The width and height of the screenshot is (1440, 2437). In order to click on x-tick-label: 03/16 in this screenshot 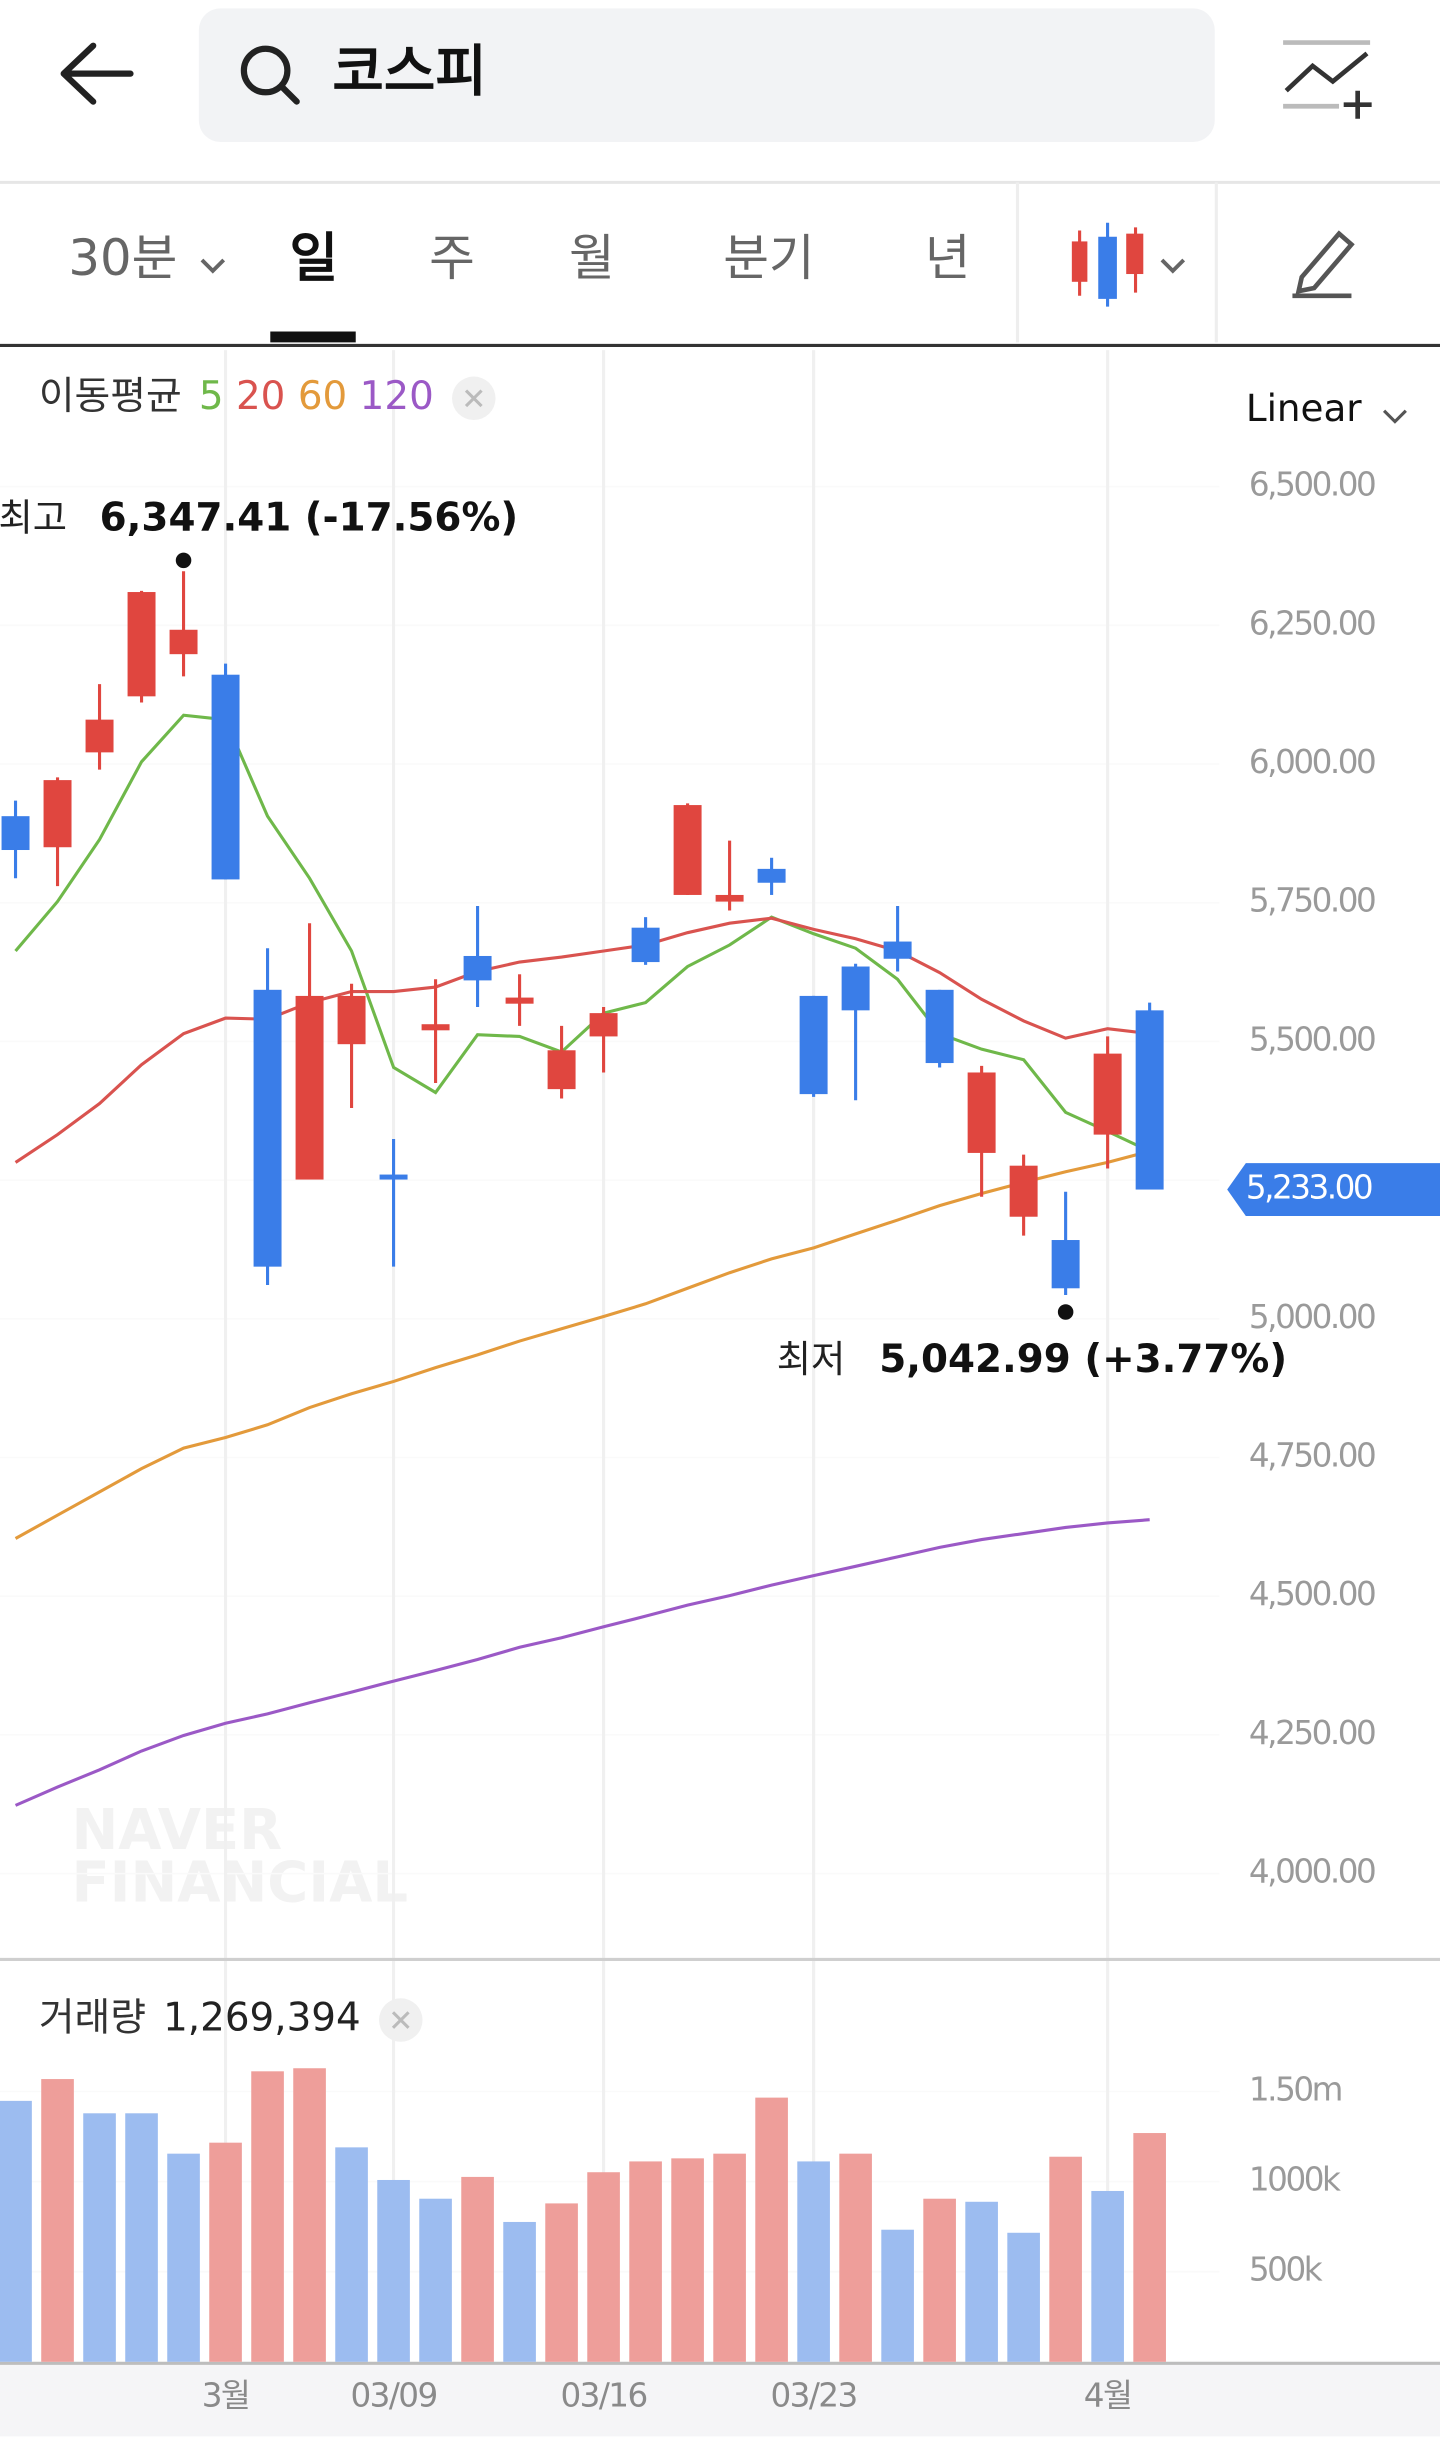, I will do `click(603, 2396)`.